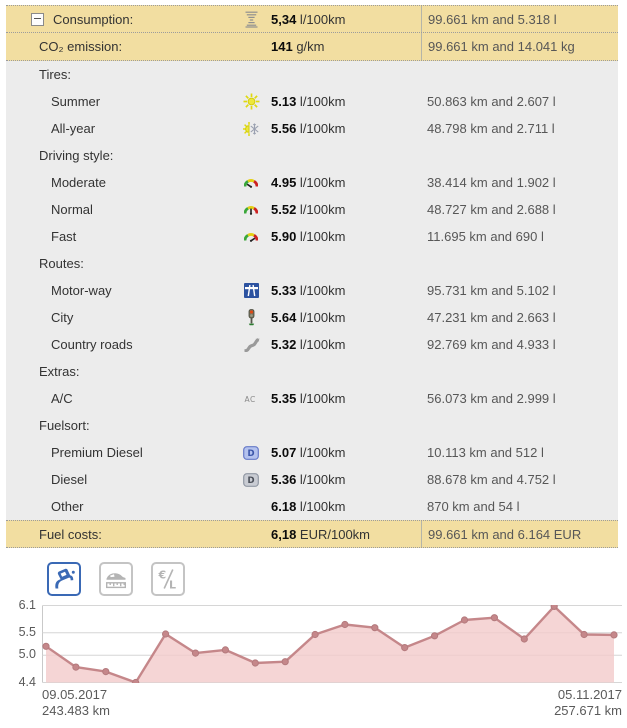 The image size is (627, 728). I want to click on traffic-light-icon, so click(251, 317).